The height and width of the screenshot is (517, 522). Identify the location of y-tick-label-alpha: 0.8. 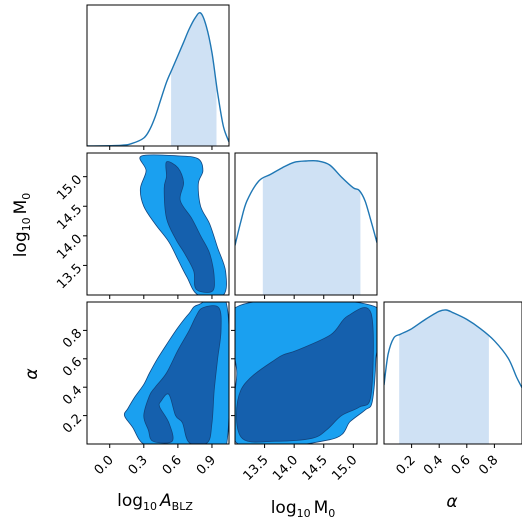
(72, 338).